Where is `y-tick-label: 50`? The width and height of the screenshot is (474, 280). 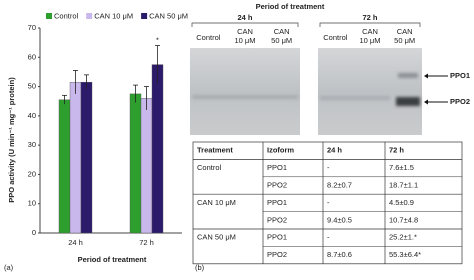
y-tick-label: 50 is located at coordinates (32, 86).